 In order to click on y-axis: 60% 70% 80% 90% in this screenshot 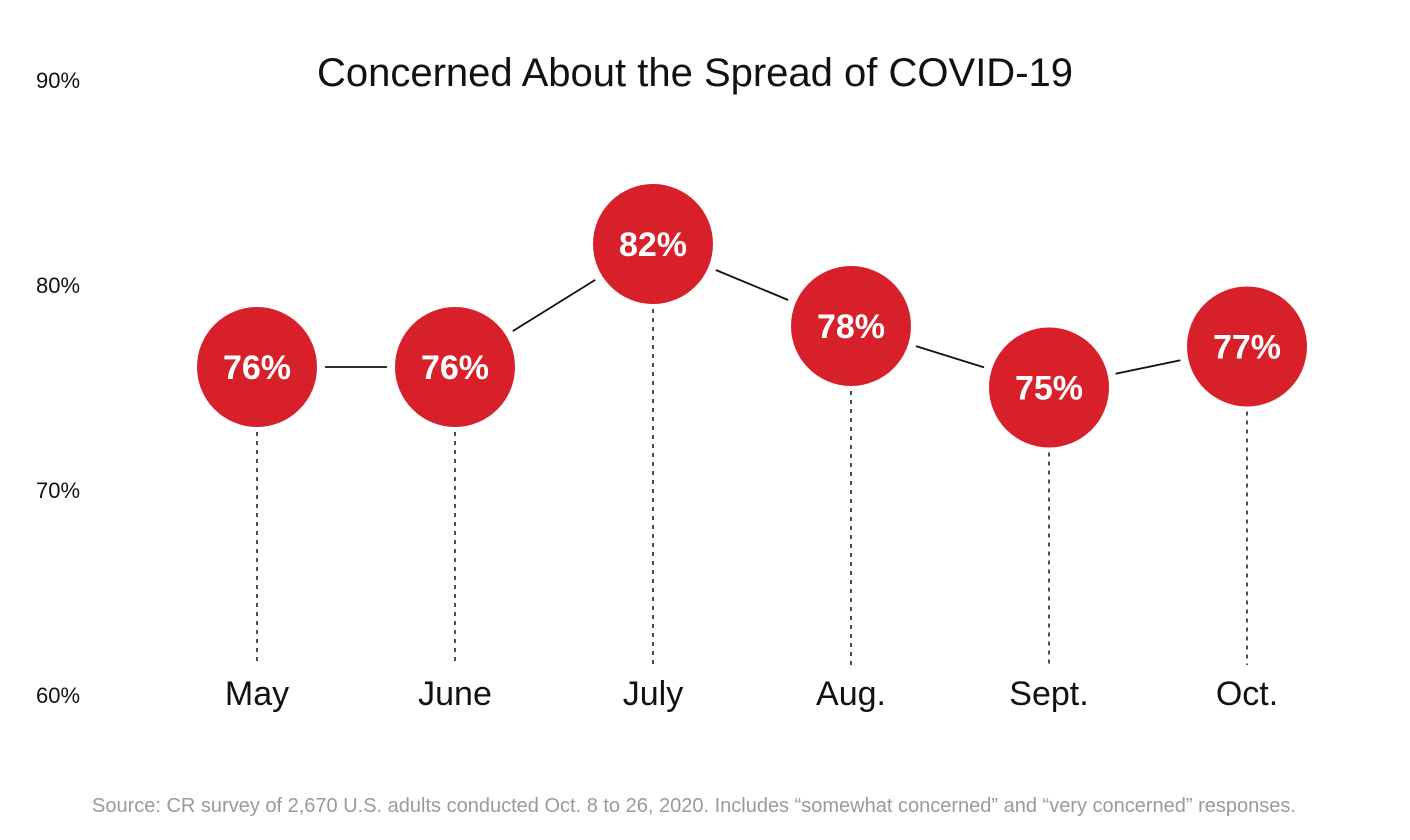, I will do `click(58, 388)`.